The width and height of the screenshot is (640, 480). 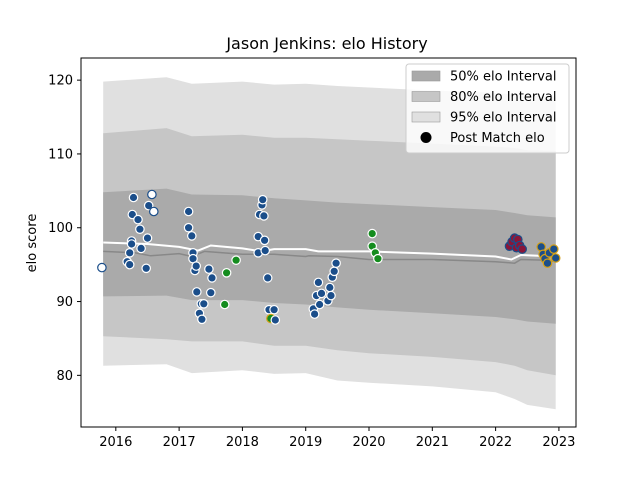 What do you see at coordinates (558, 442) in the screenshot?
I see `x-tick-label-7: 2023` at bounding box center [558, 442].